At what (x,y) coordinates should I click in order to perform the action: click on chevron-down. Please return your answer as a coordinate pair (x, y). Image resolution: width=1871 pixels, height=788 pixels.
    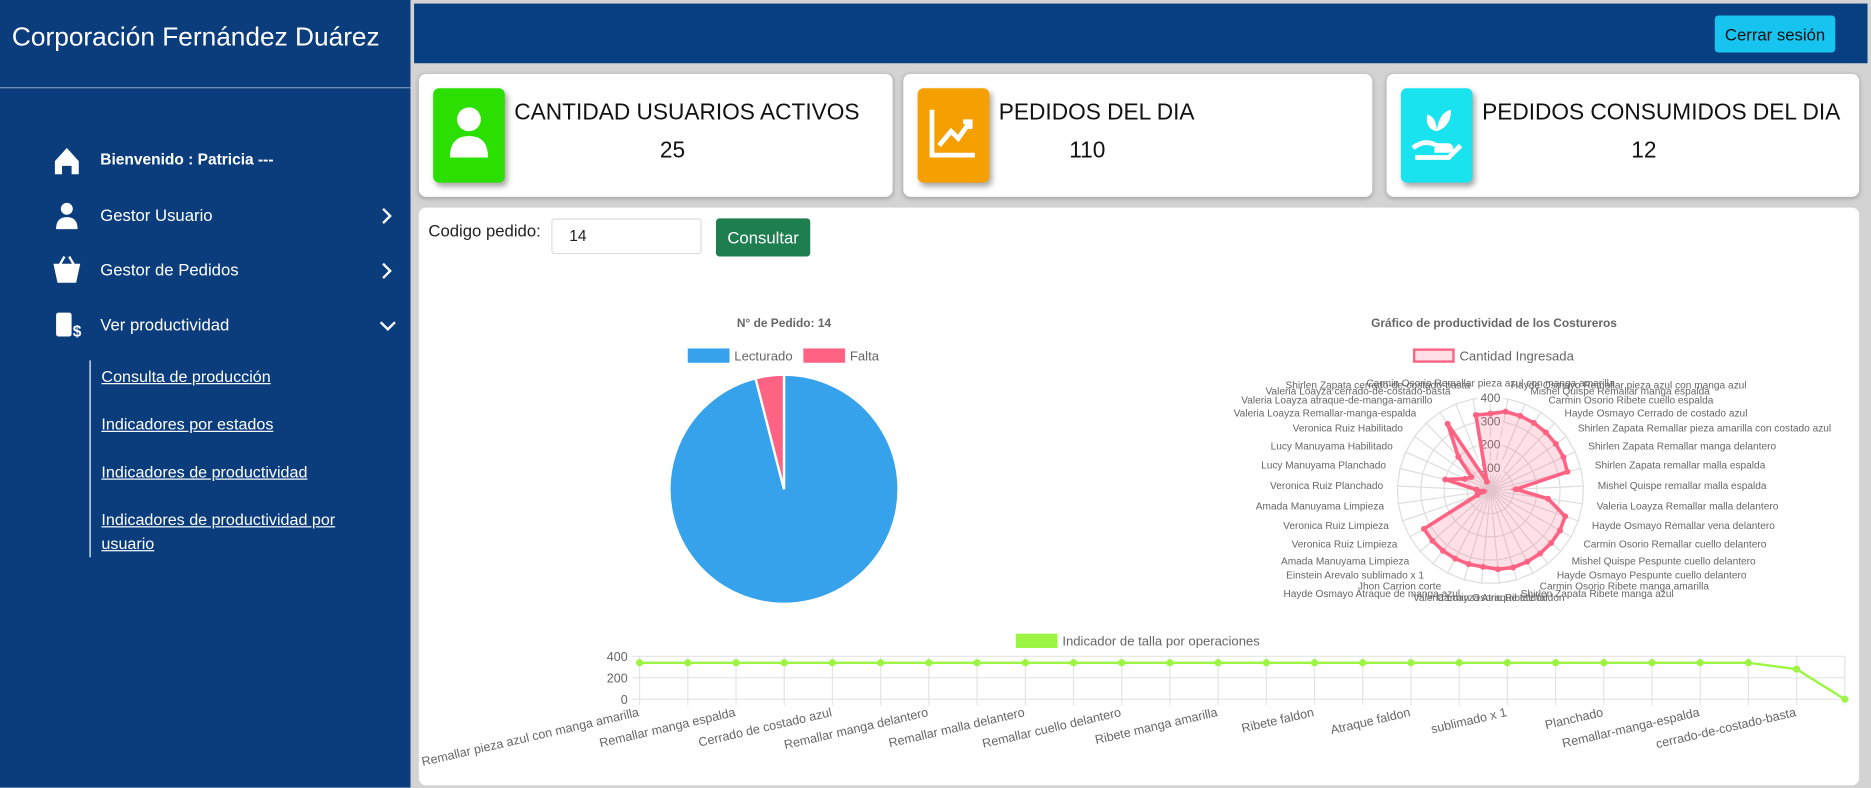
    Looking at the image, I should click on (387, 326).